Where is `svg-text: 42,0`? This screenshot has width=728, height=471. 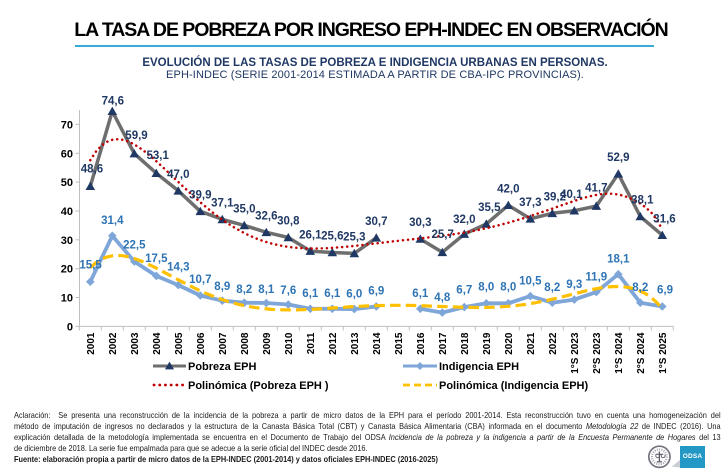
svg-text: 42,0 is located at coordinates (508, 189).